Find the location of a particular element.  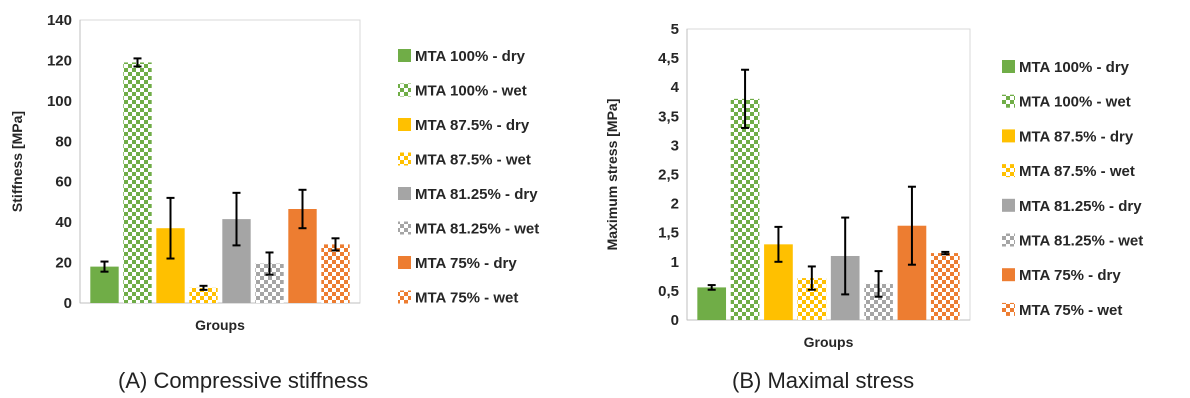

y-tick-label: 4 is located at coordinates (675, 87).